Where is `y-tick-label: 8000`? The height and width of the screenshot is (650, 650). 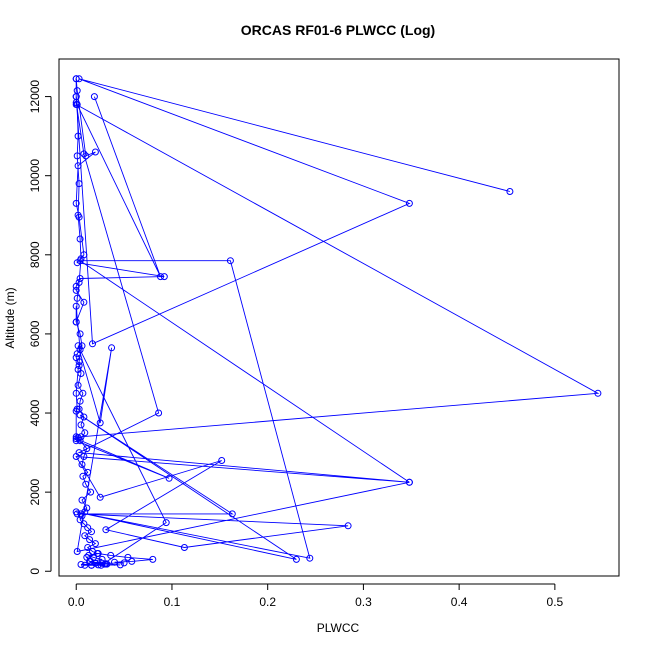 y-tick-label: 8000 is located at coordinates (35, 254).